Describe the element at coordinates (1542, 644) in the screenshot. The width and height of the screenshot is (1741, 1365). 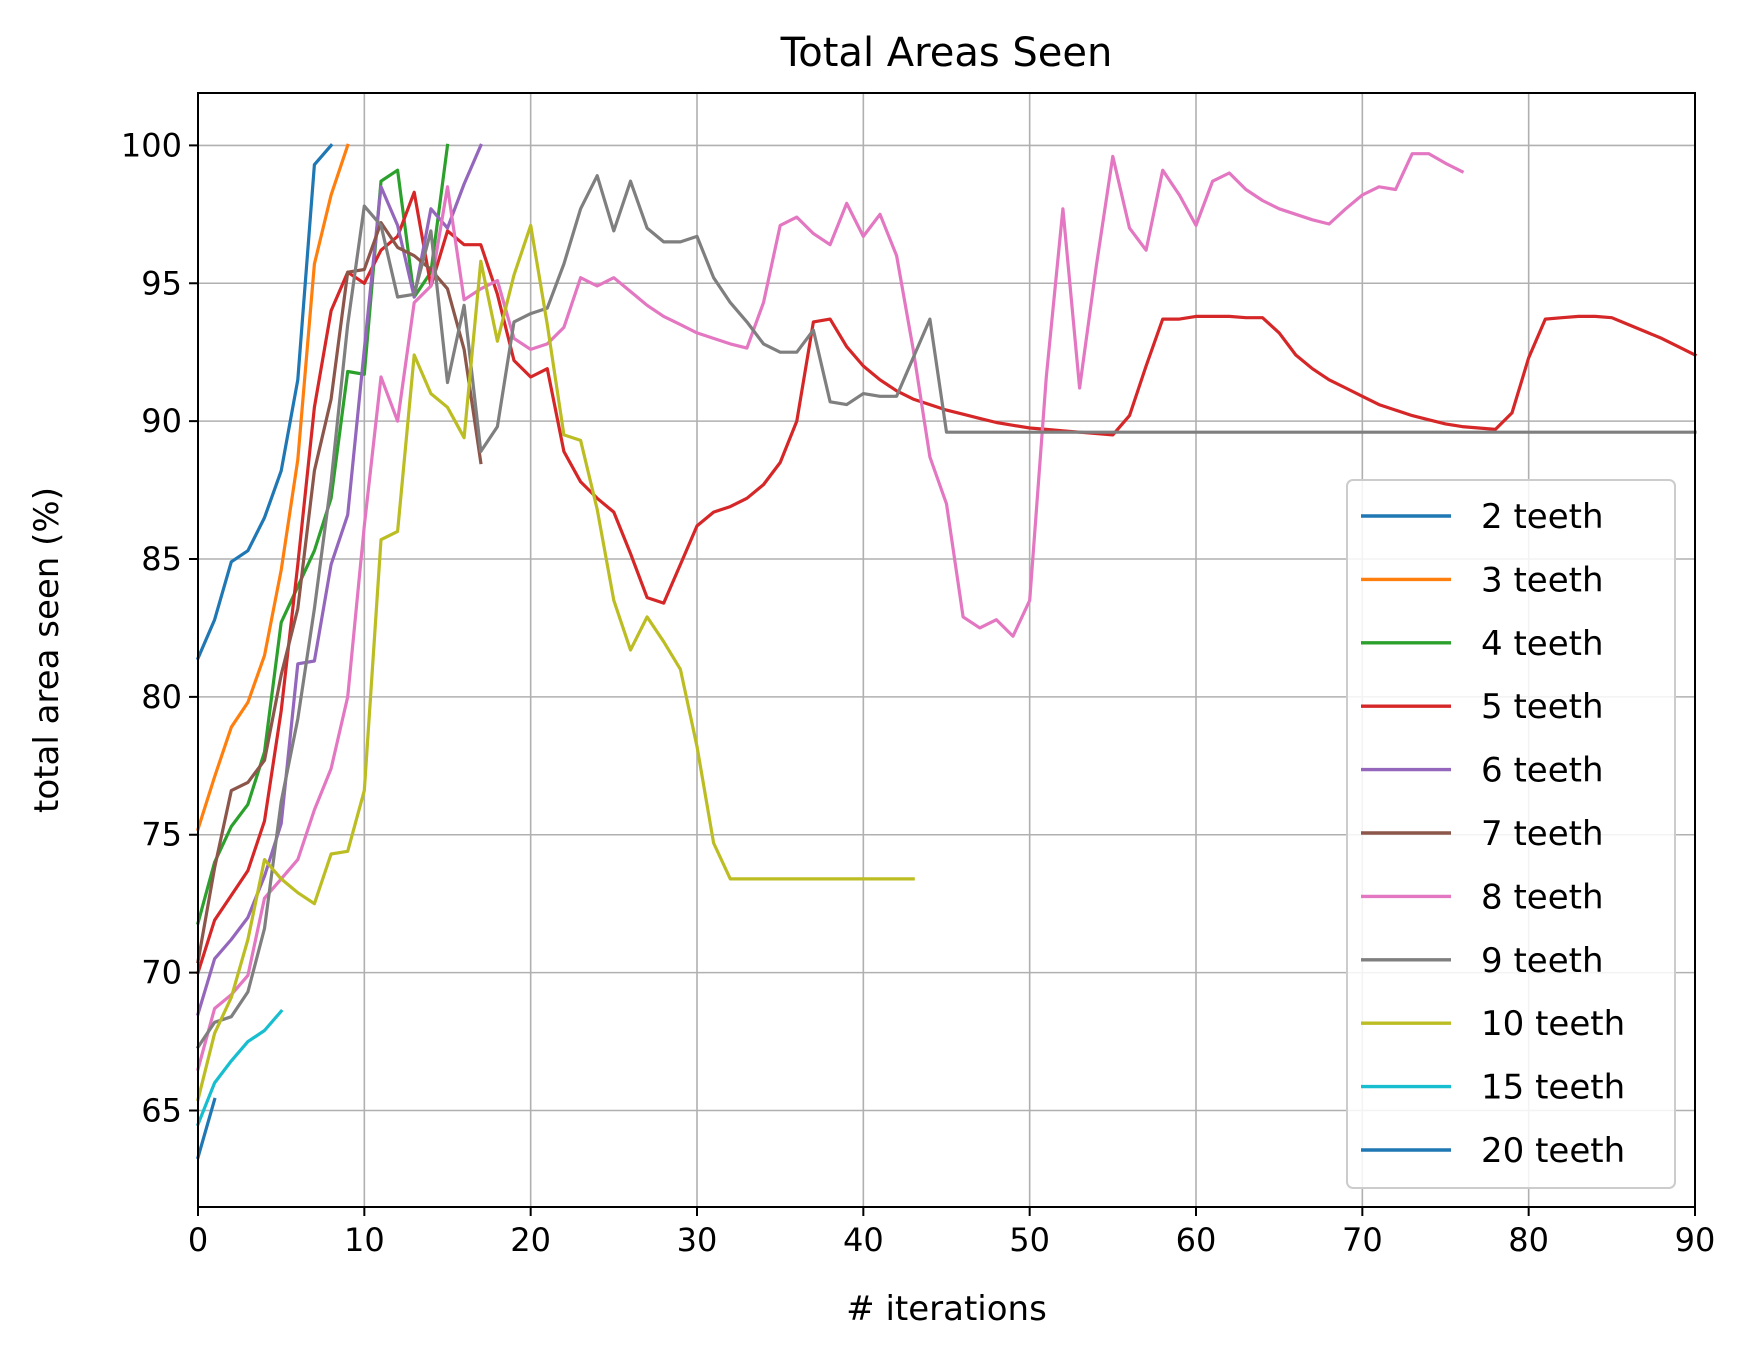
I see `legend-label: 4 teeth` at that location.